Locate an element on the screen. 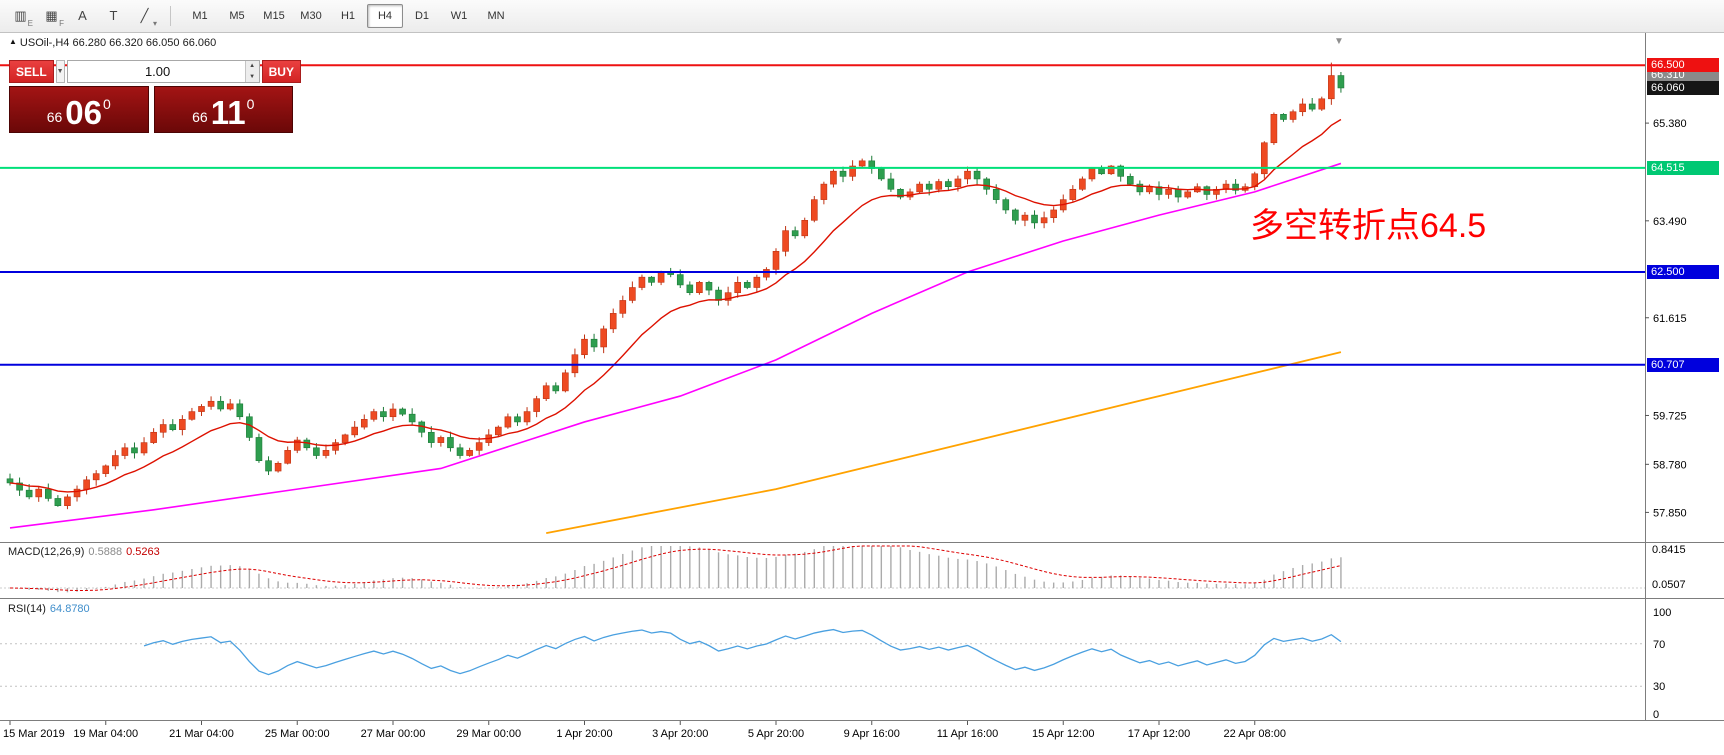 The image size is (1724, 755). buy-price-sup: 0 is located at coordinates (250, 104).